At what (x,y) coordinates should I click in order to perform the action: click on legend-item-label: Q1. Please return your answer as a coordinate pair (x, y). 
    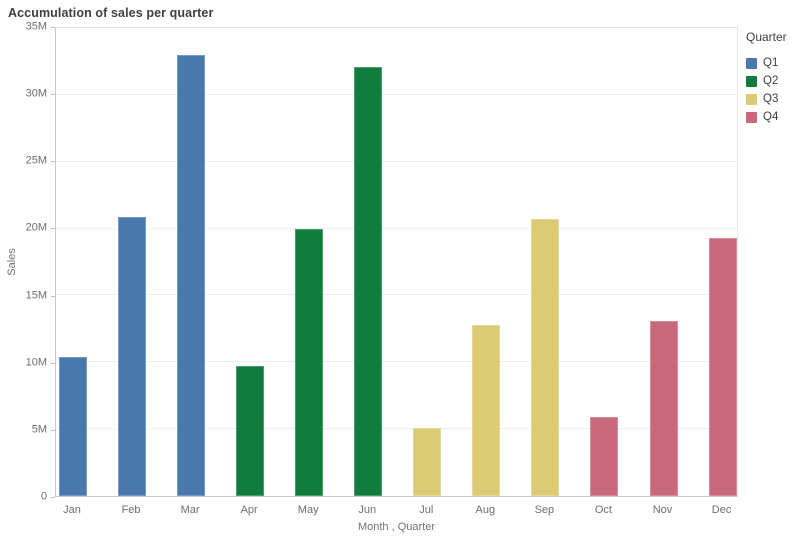
    Looking at the image, I should click on (771, 63).